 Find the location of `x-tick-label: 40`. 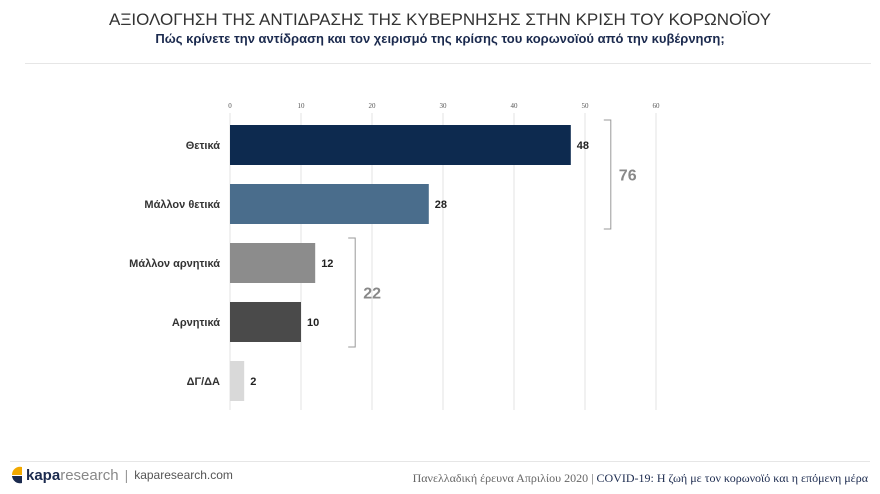

x-tick-label: 40 is located at coordinates (515, 106).